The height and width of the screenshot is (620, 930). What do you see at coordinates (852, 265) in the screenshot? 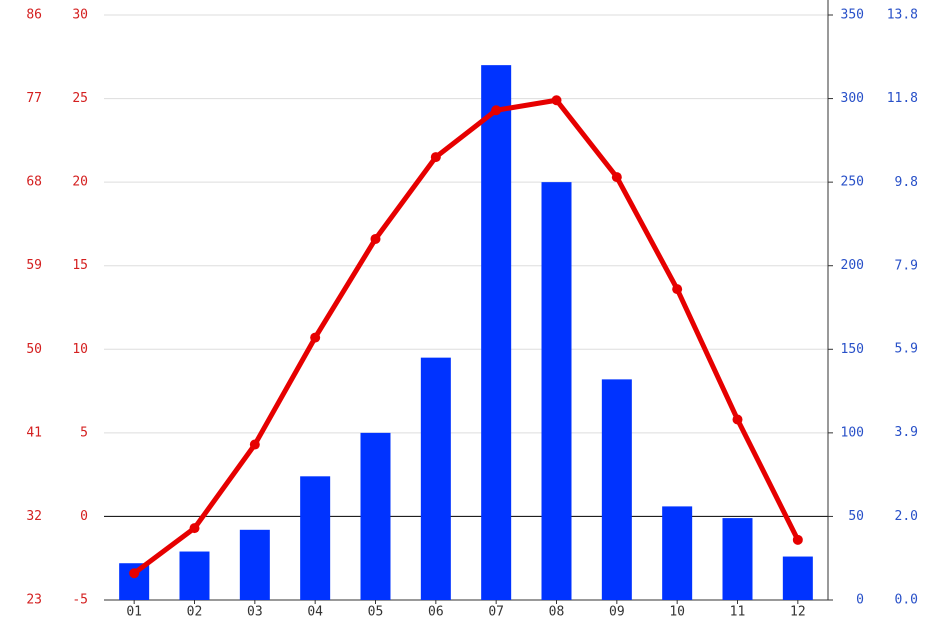
I see `y2-tick-label: 200` at bounding box center [852, 265].